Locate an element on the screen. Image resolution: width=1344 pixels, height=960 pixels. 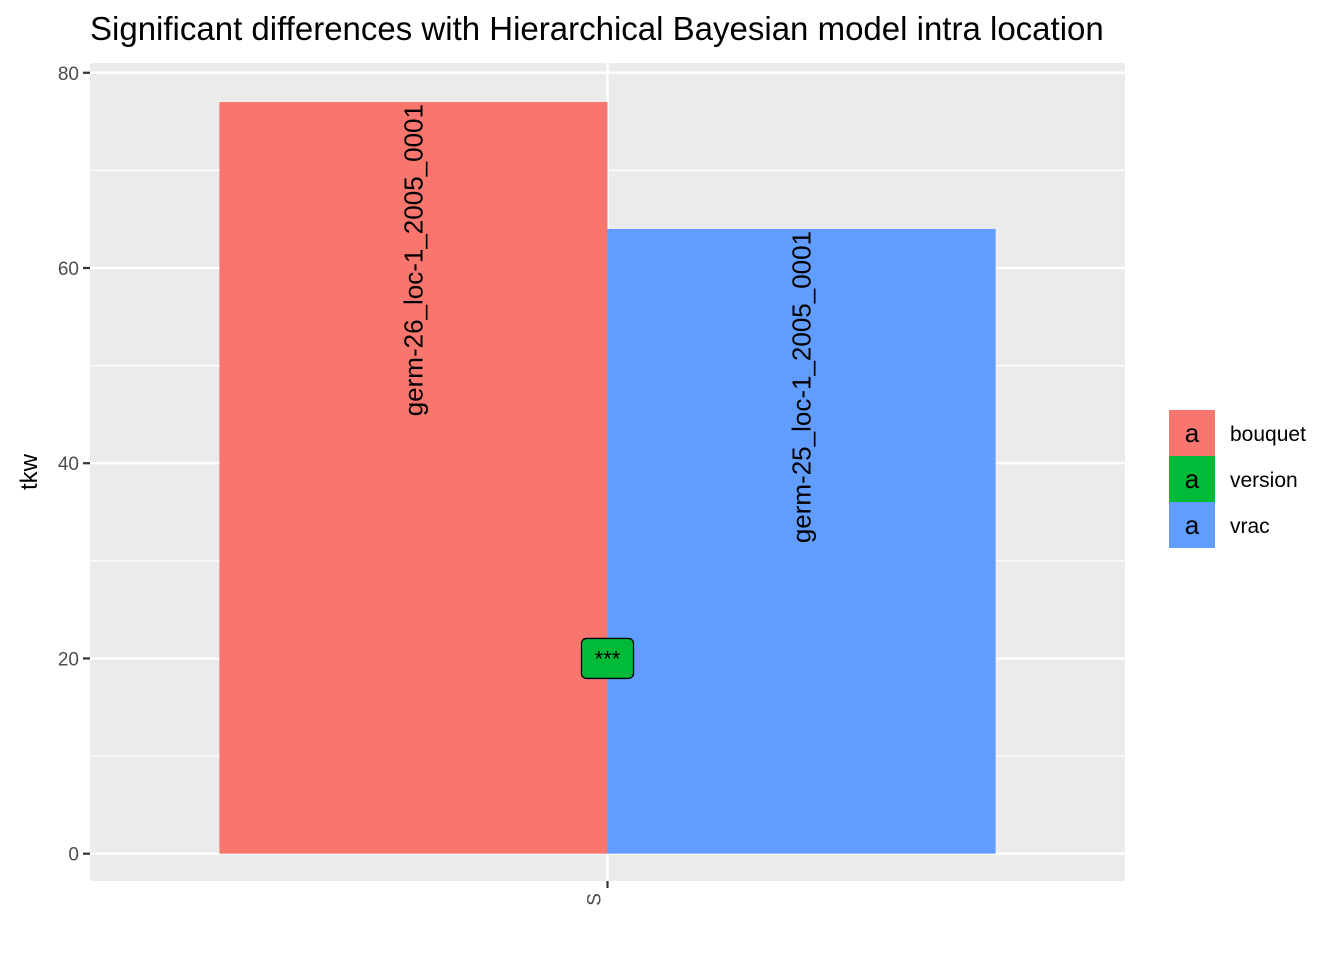
legend-key-vrac is located at coordinates (1192, 525).